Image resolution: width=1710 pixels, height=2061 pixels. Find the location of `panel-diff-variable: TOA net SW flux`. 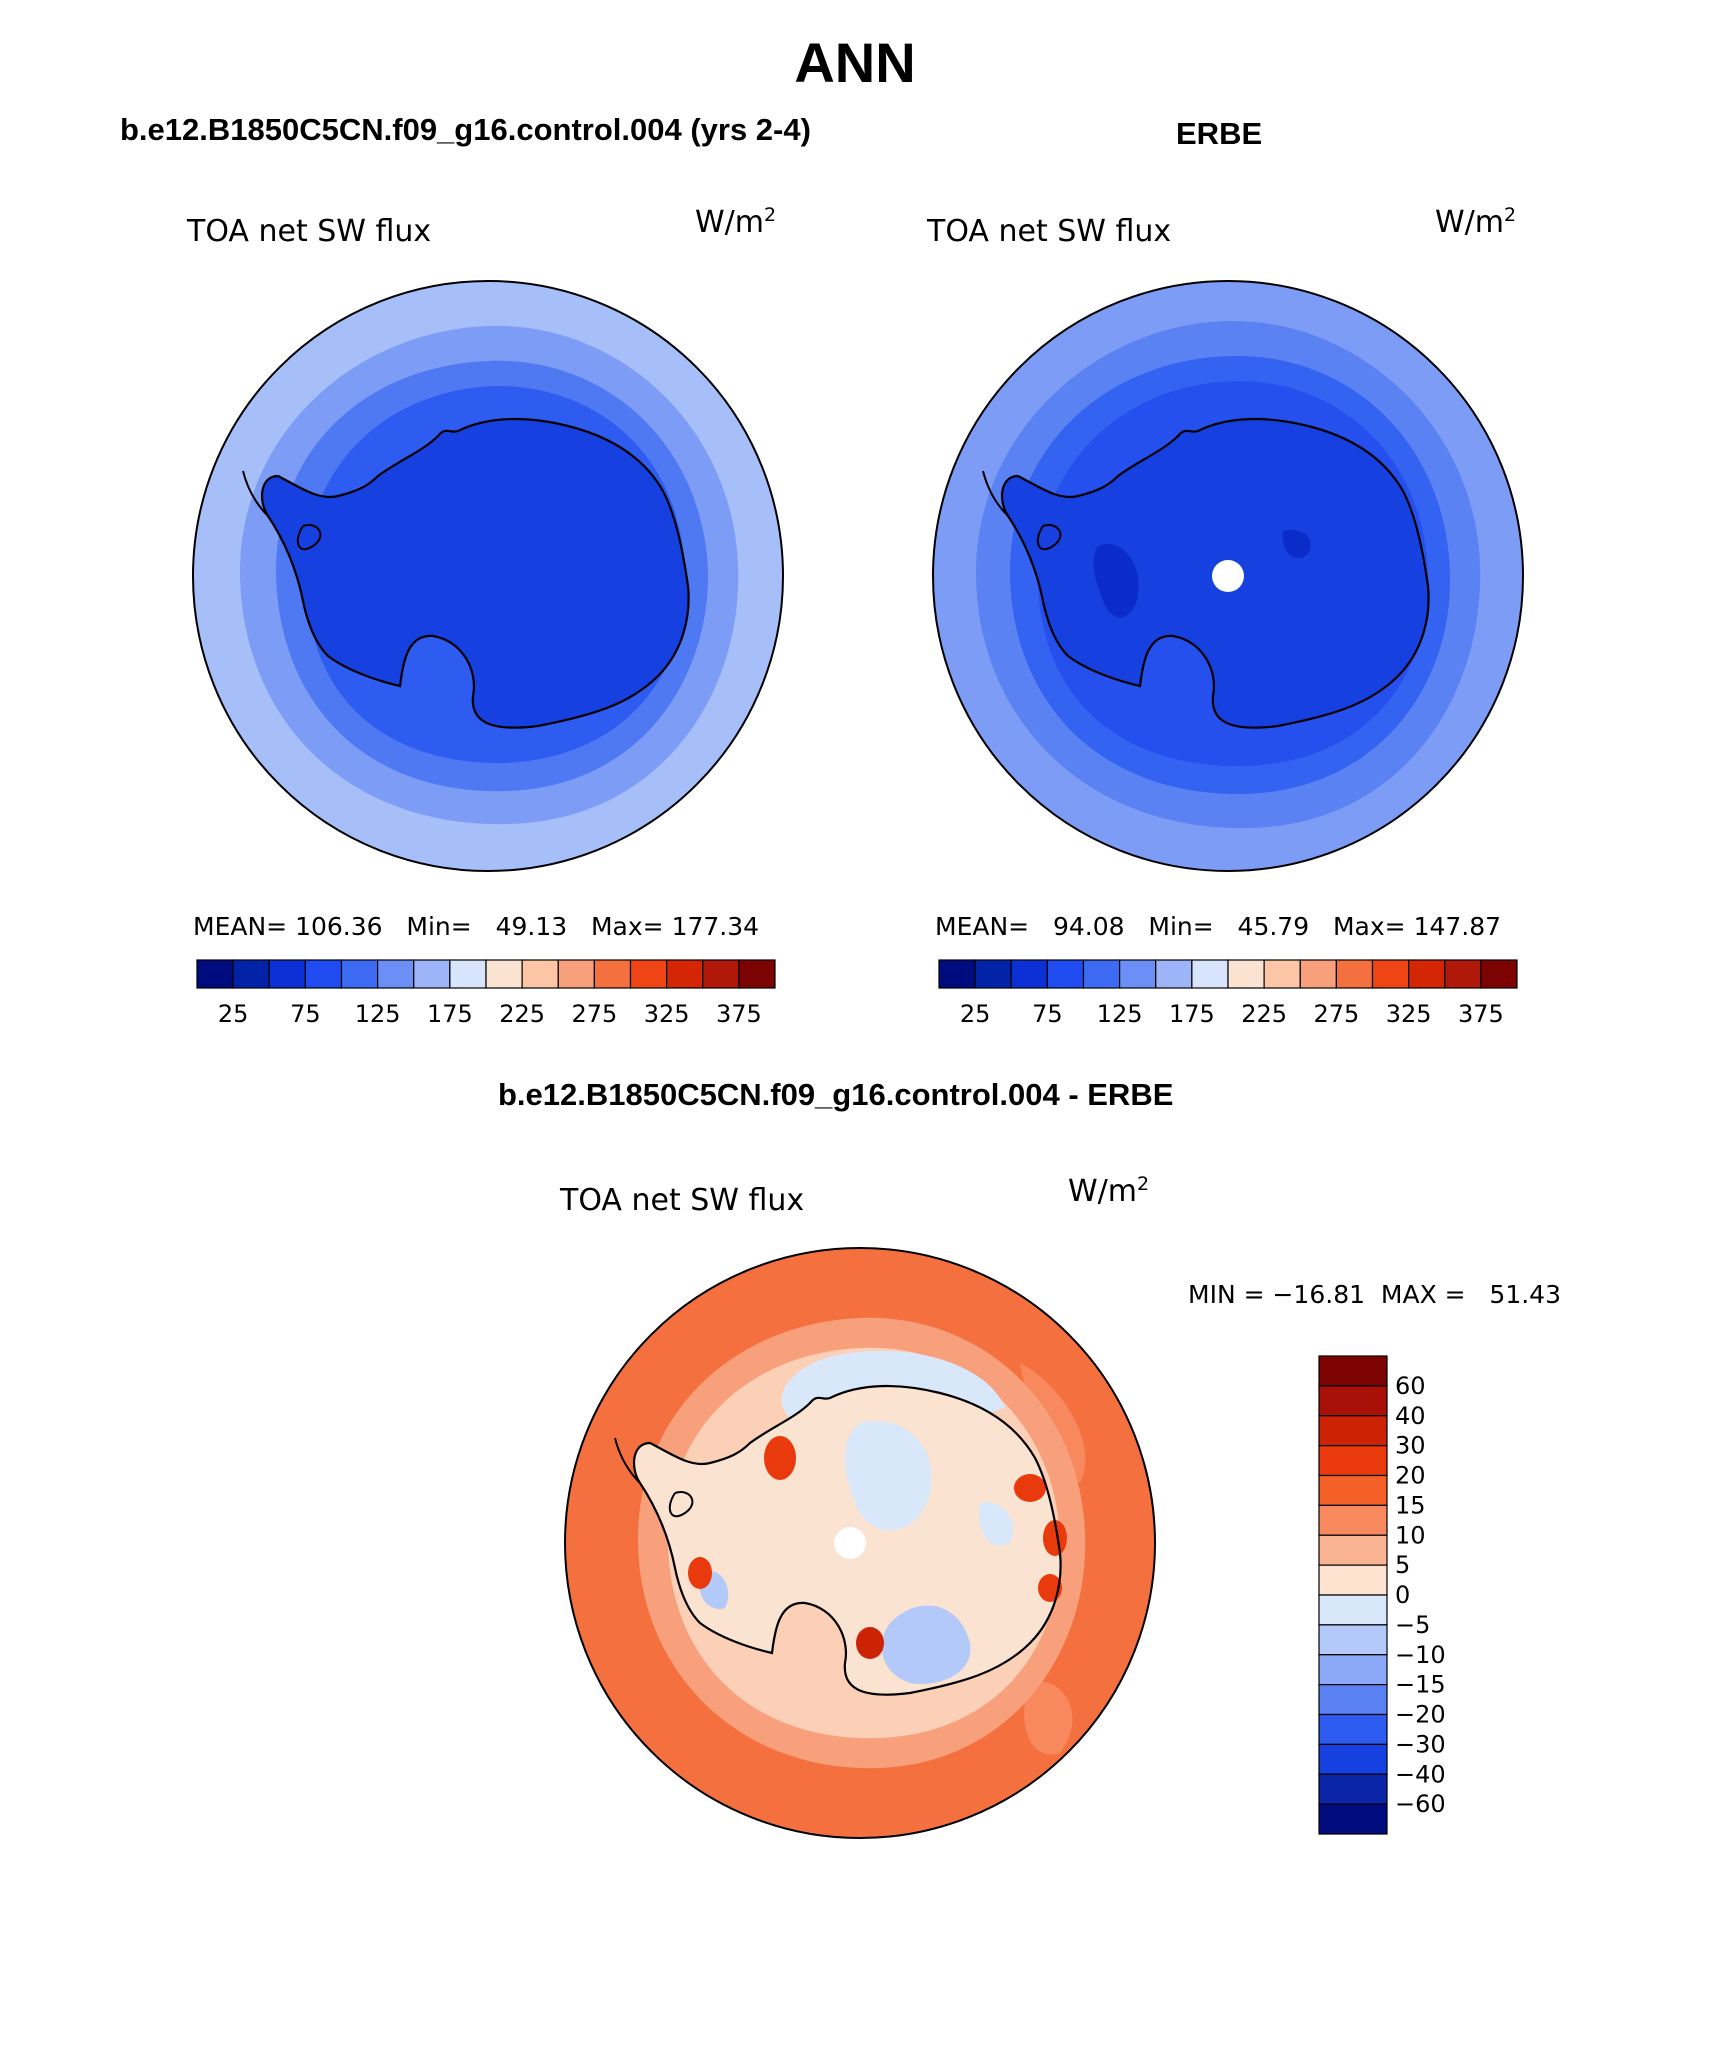

panel-diff-variable: TOA net SW flux is located at coordinates (682, 1200).